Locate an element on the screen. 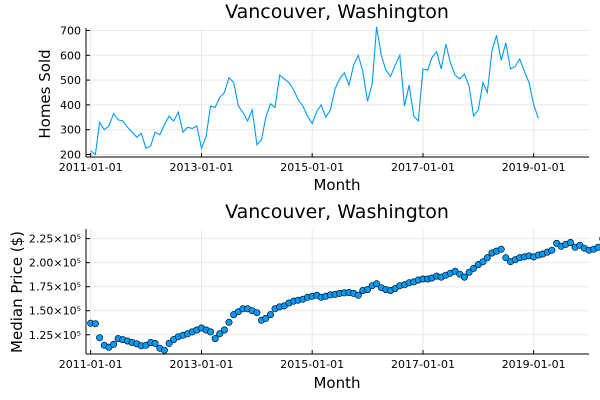 Image resolution: width=600 pixels, height=400 pixels. median-price-xtick-label: 2019-01-01 is located at coordinates (534, 364).